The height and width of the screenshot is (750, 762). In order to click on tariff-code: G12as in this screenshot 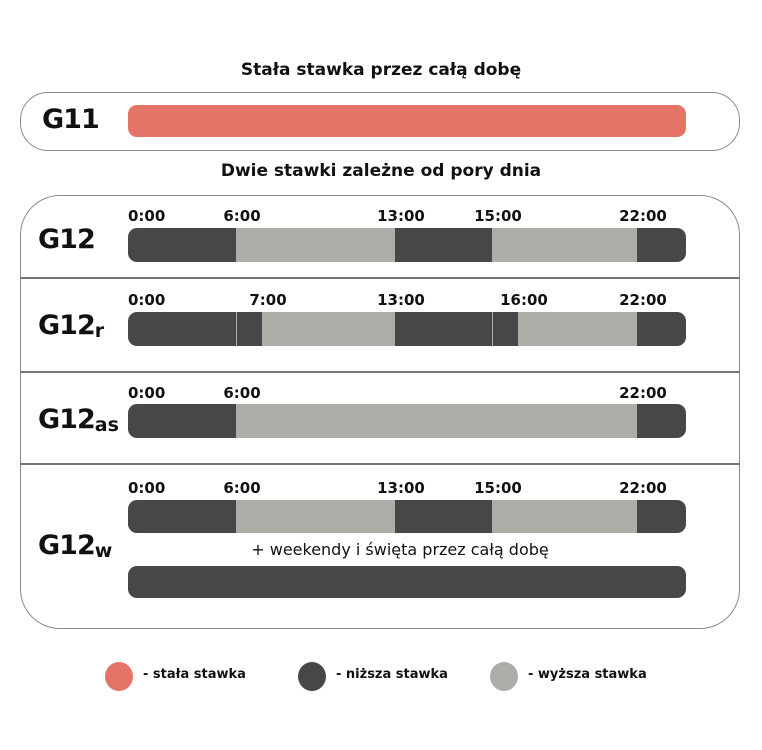, I will do `click(78, 420)`.